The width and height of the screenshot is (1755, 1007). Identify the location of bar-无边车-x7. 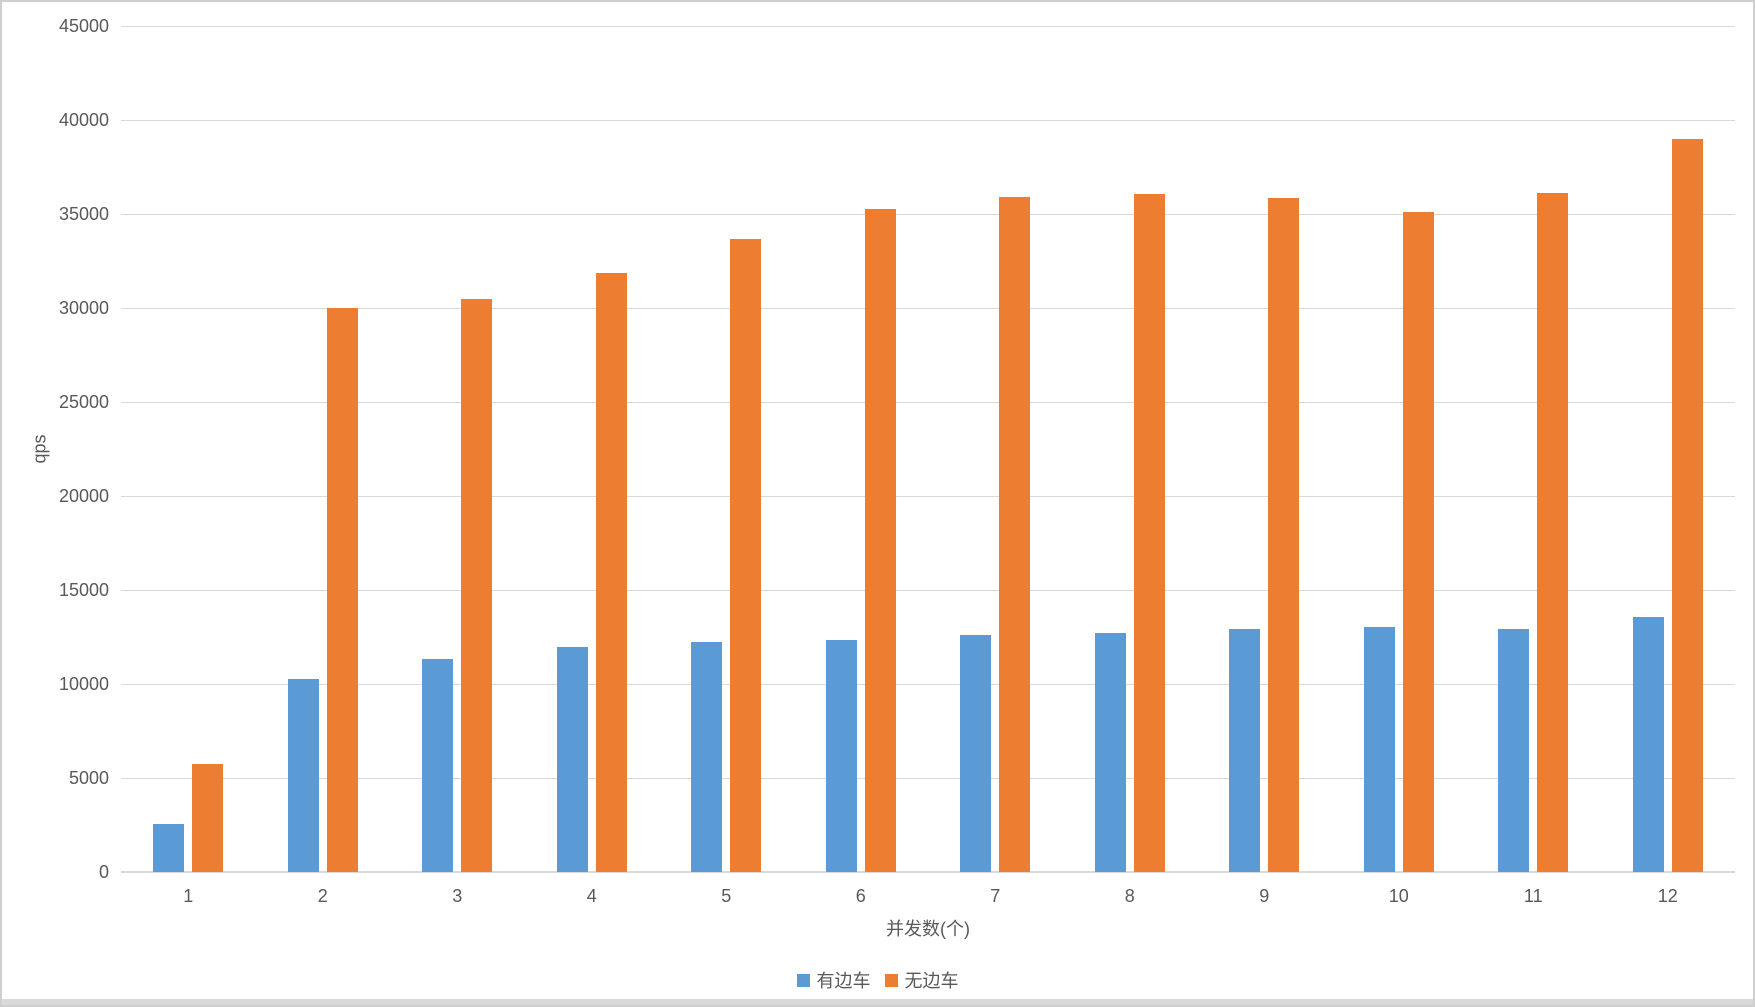
(1015, 534).